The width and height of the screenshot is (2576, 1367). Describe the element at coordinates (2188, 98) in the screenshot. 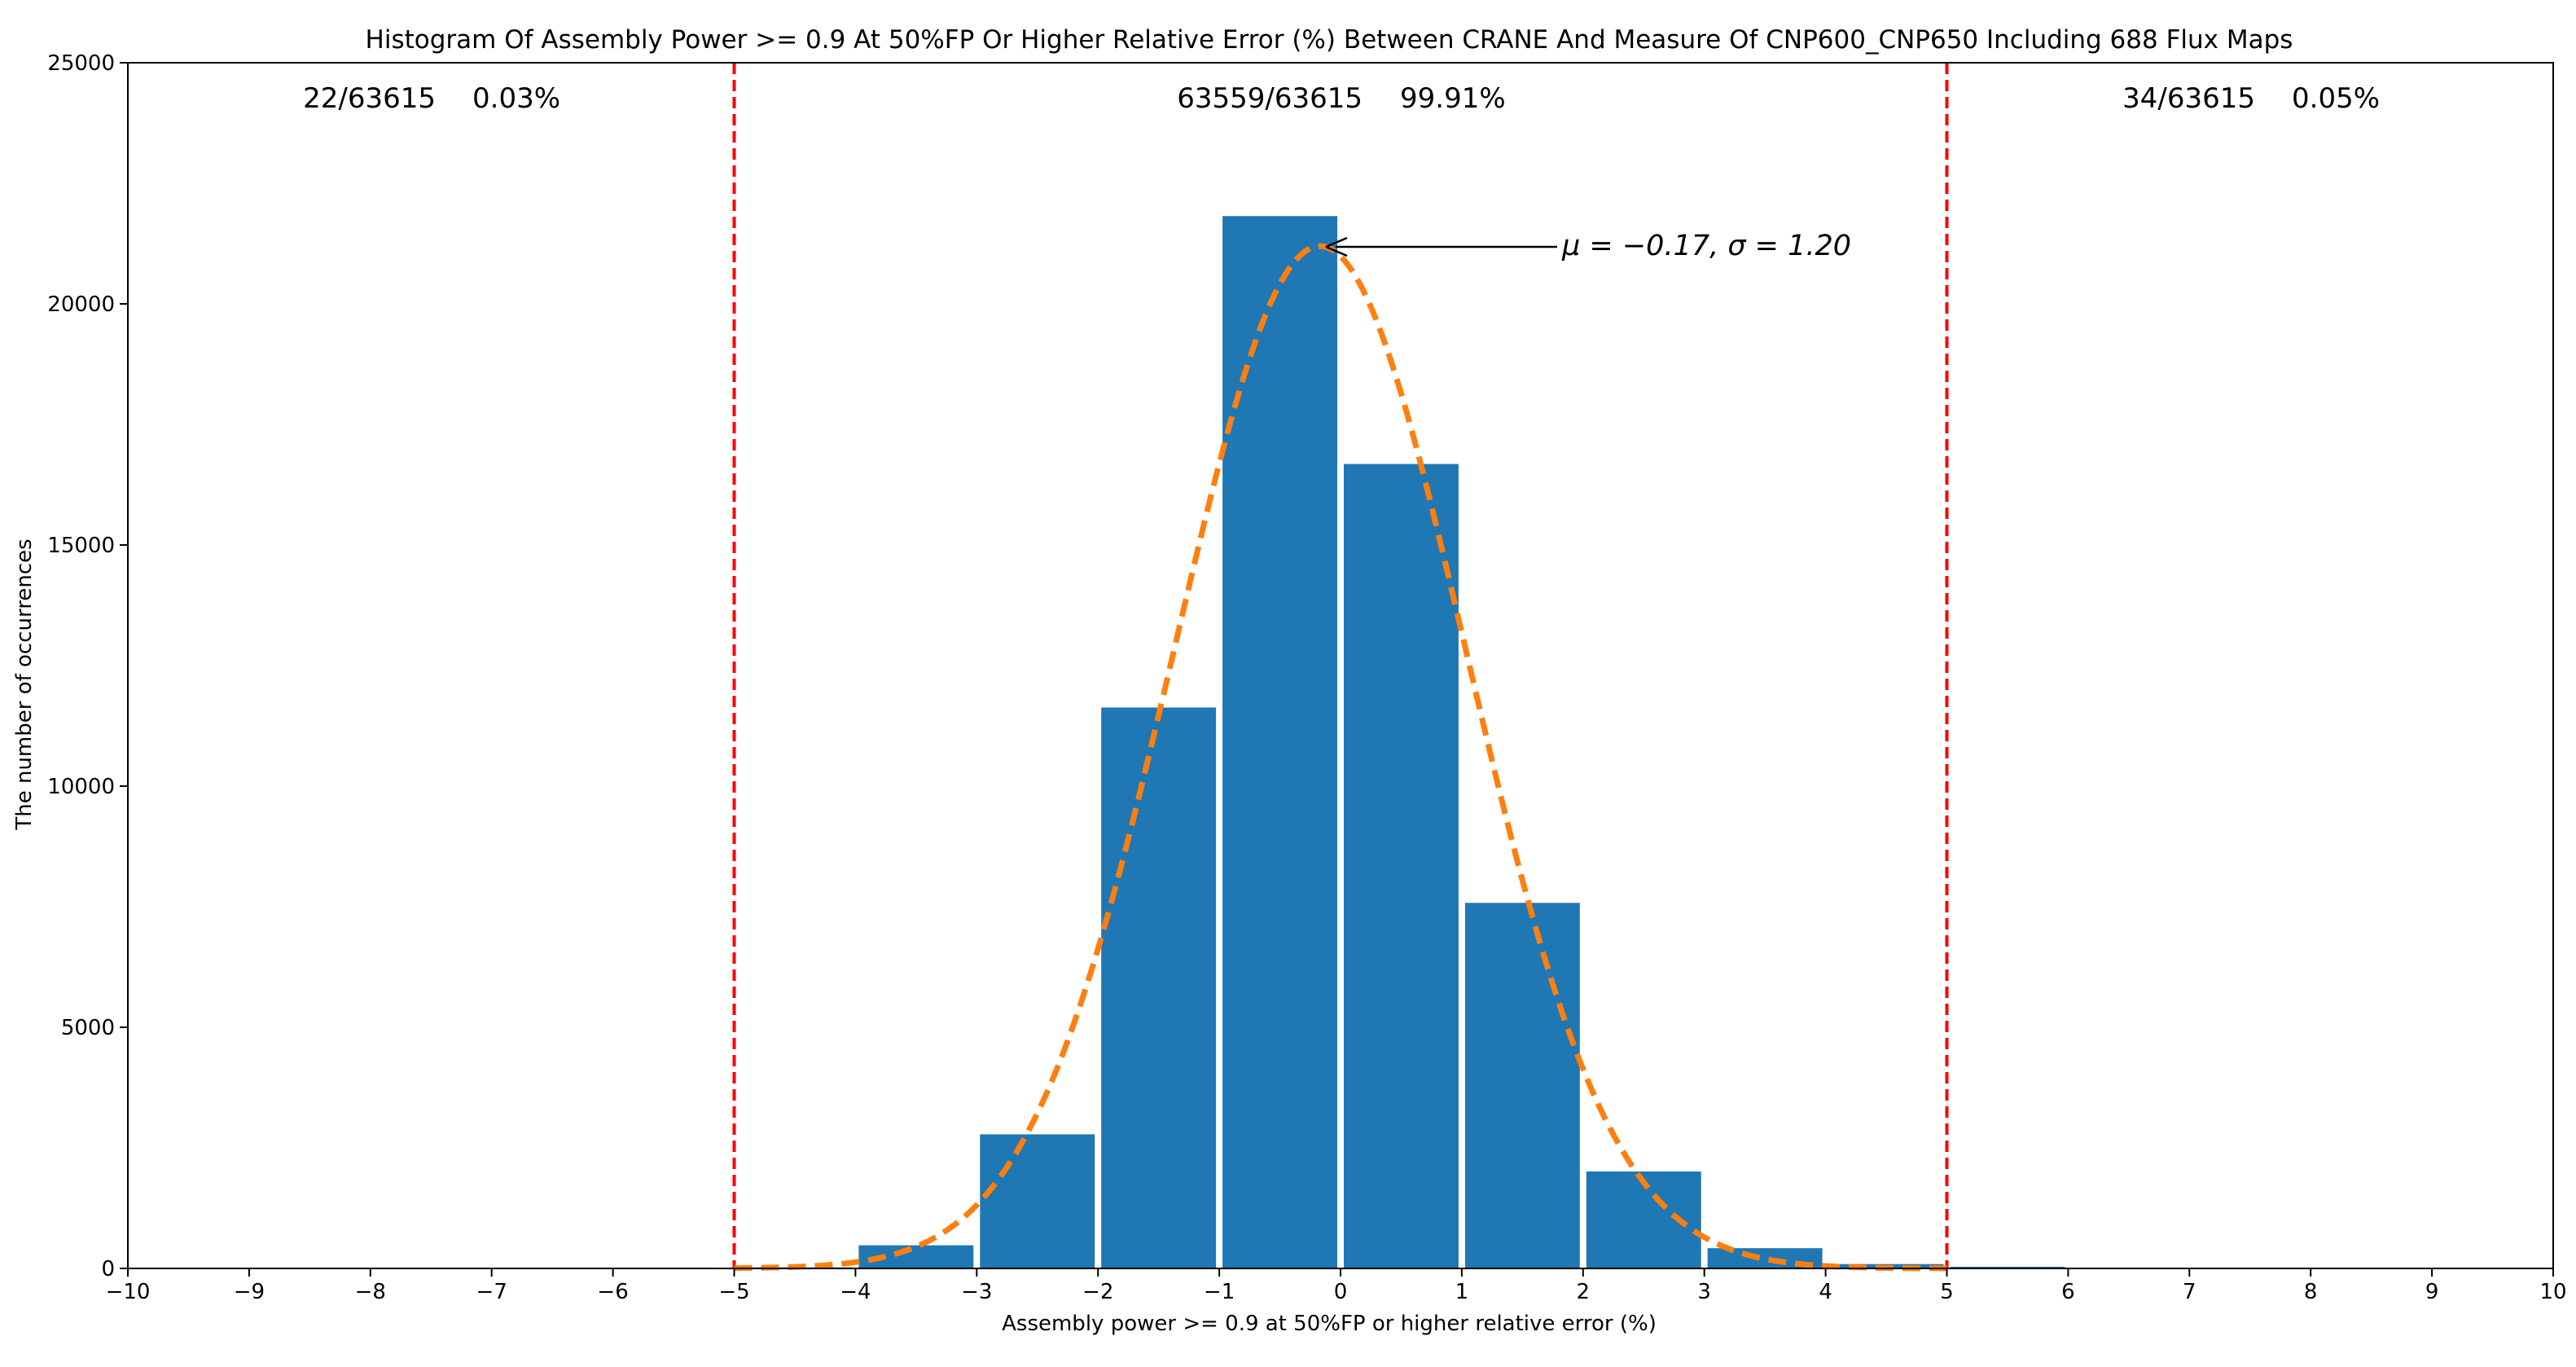

I see `right-tail-count: 34/63615` at that location.